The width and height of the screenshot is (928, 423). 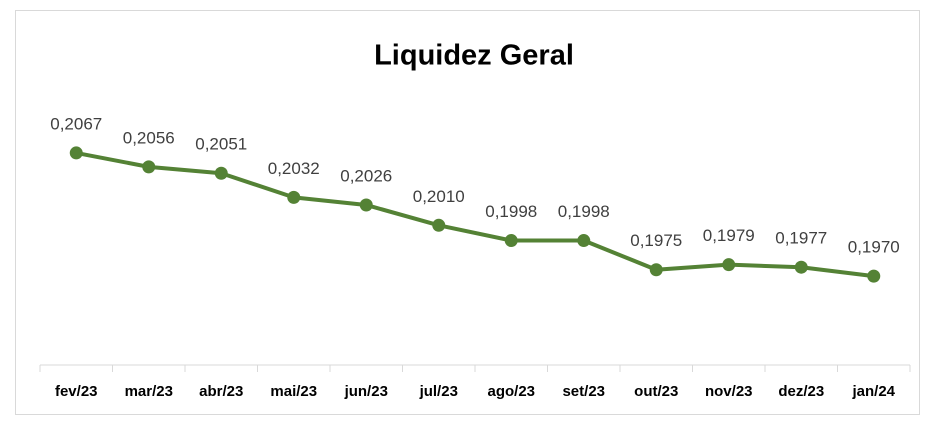 I want to click on x-tick-label: mar/23, so click(x=149, y=391).